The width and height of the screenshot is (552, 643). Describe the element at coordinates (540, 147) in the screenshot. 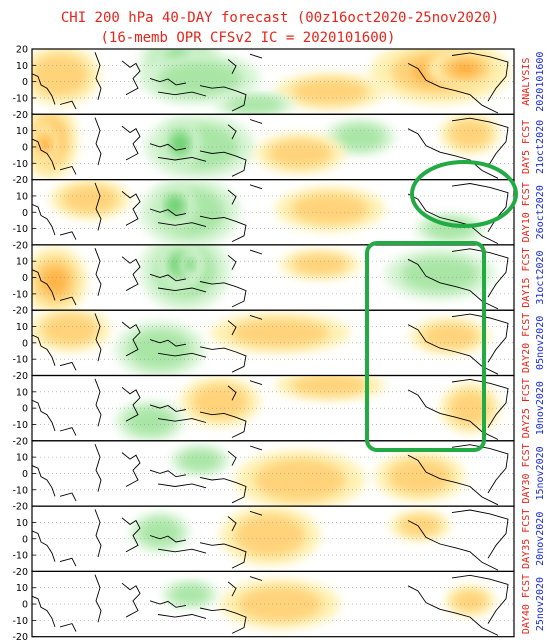

I see `panel-date-label: 21oct2020` at that location.